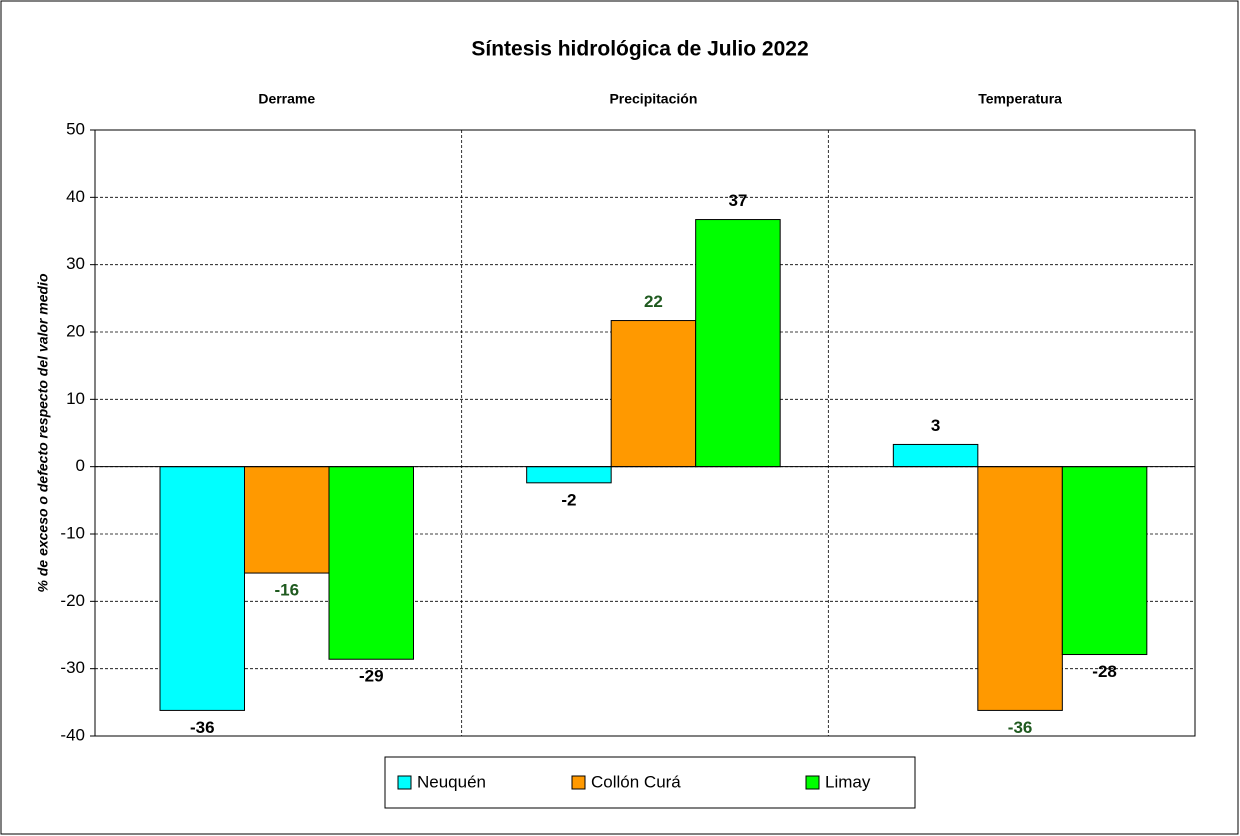  What do you see at coordinates (1020, 99) in the screenshot?
I see `category-label: Temperatura` at bounding box center [1020, 99].